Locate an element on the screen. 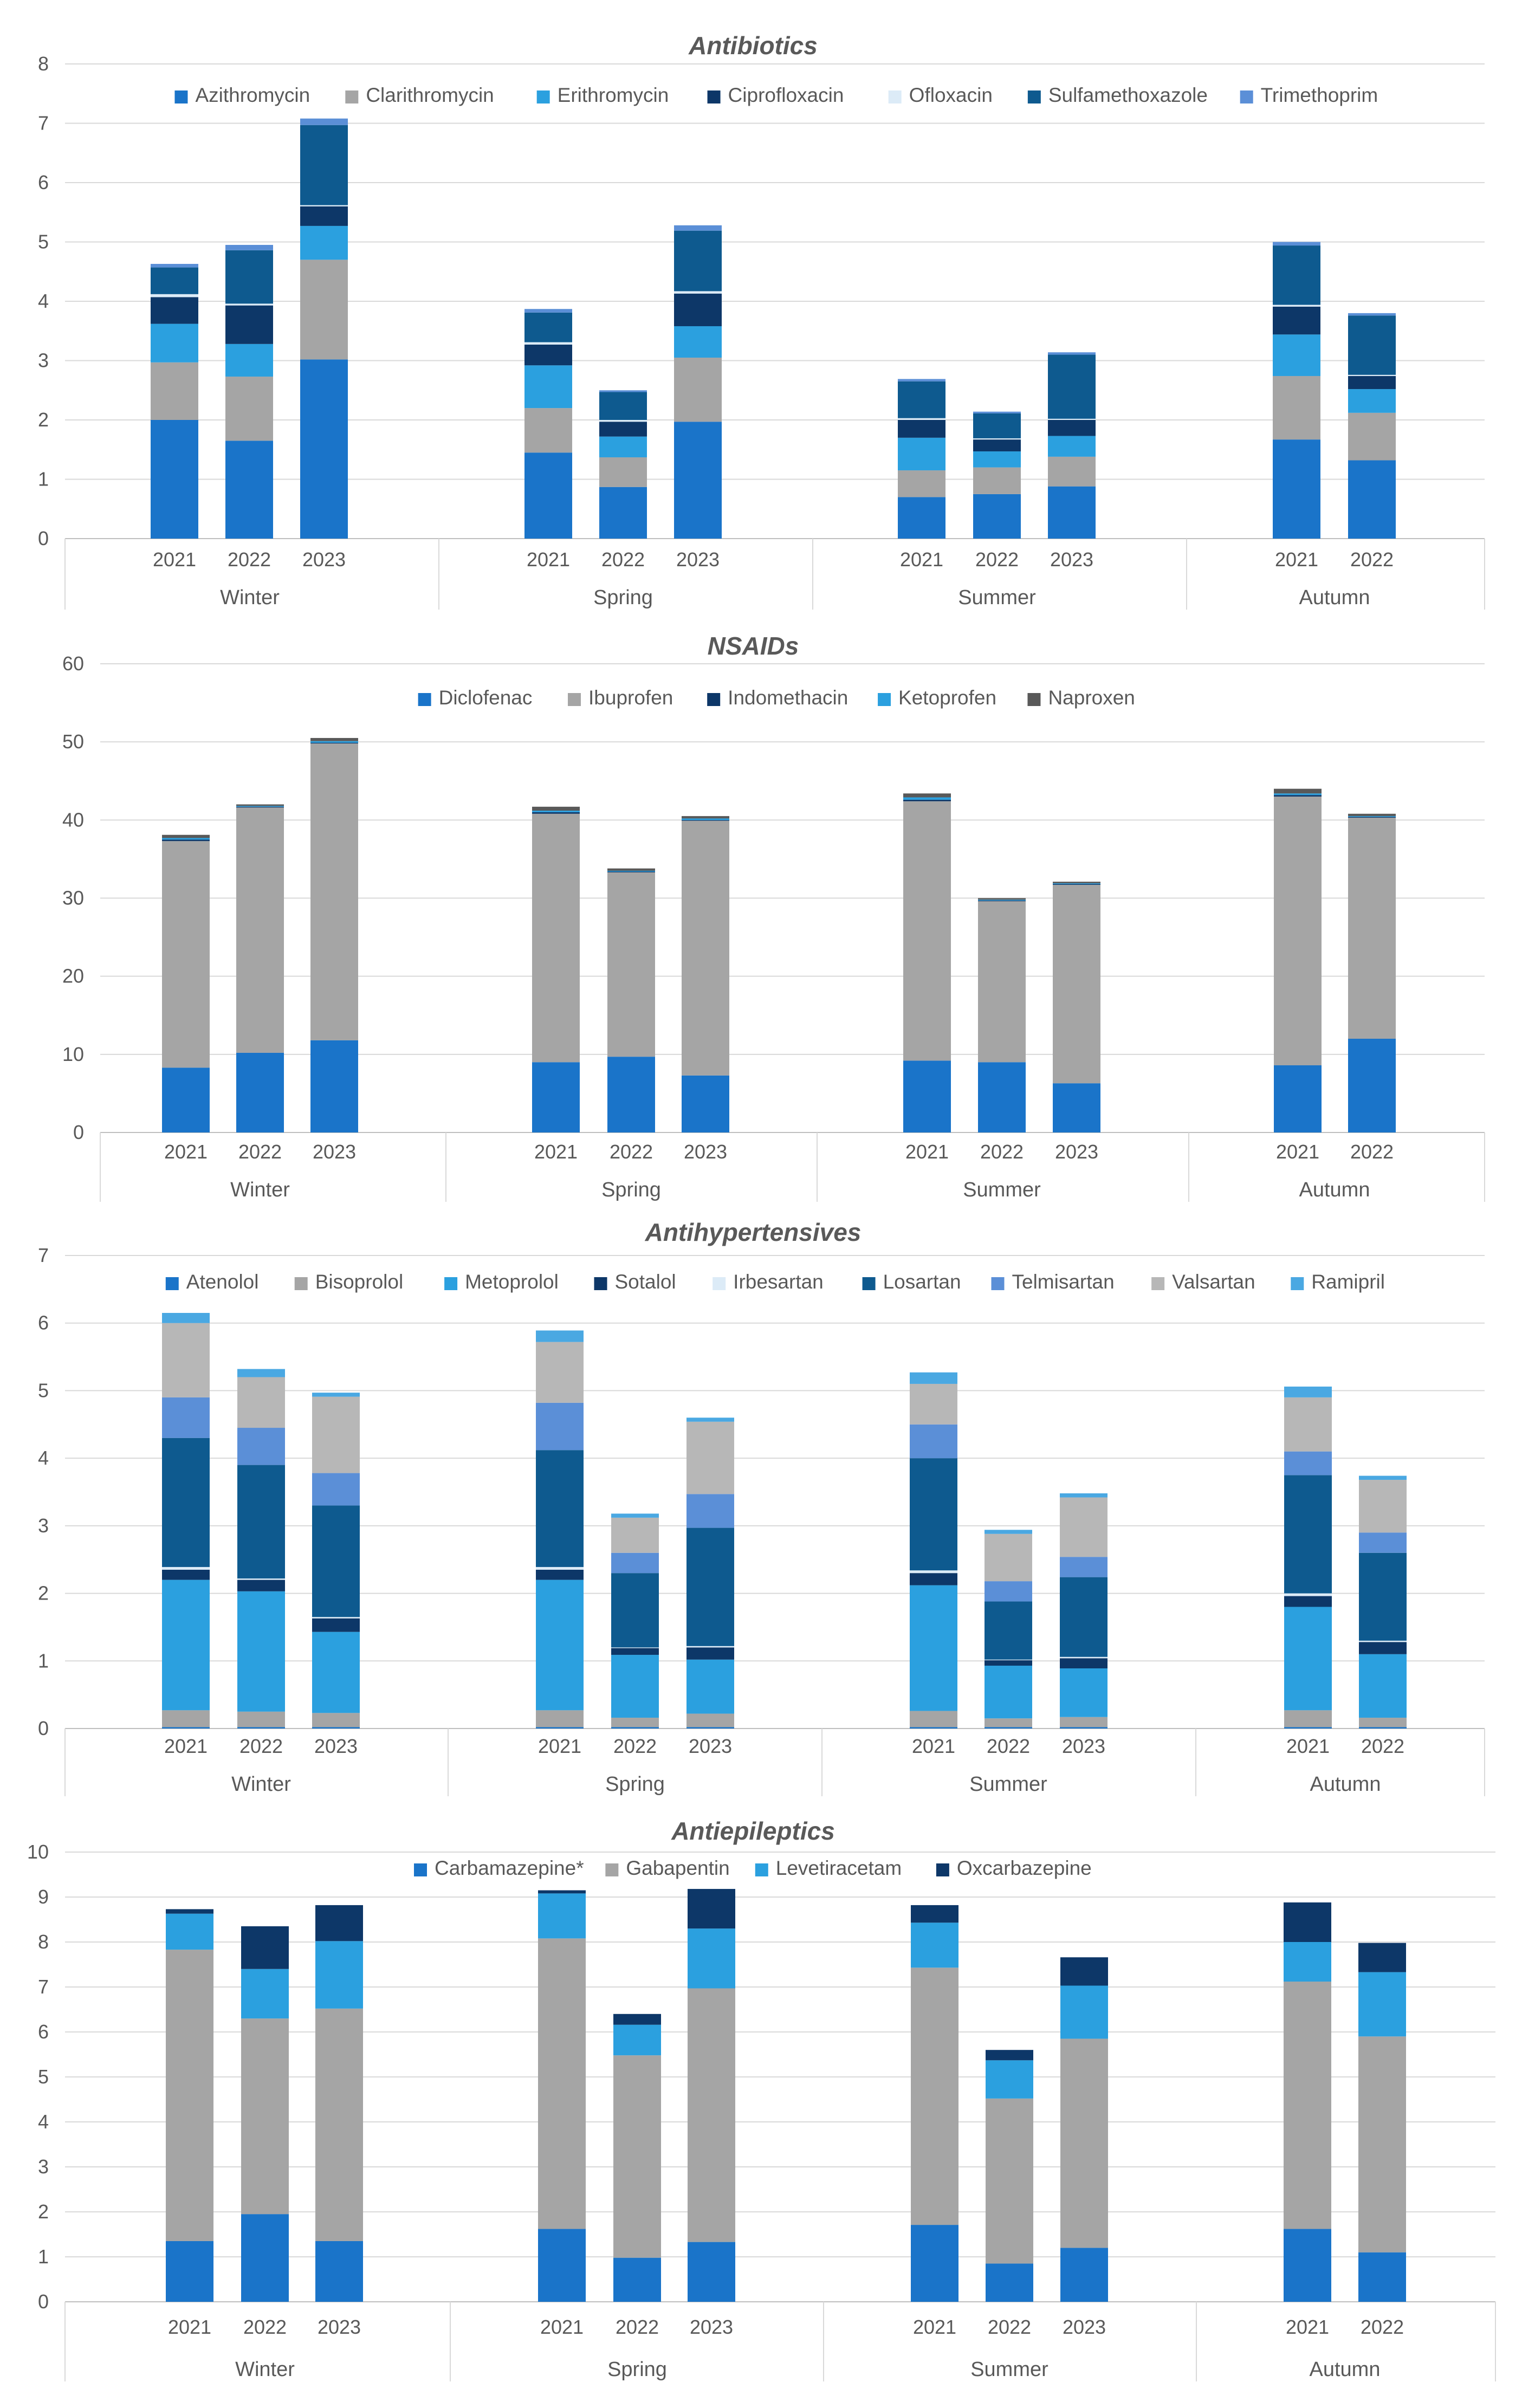 Image resolution: width=1522 pixels, height=2408 pixels. legend-label: Atenolol is located at coordinates (223, 1282).